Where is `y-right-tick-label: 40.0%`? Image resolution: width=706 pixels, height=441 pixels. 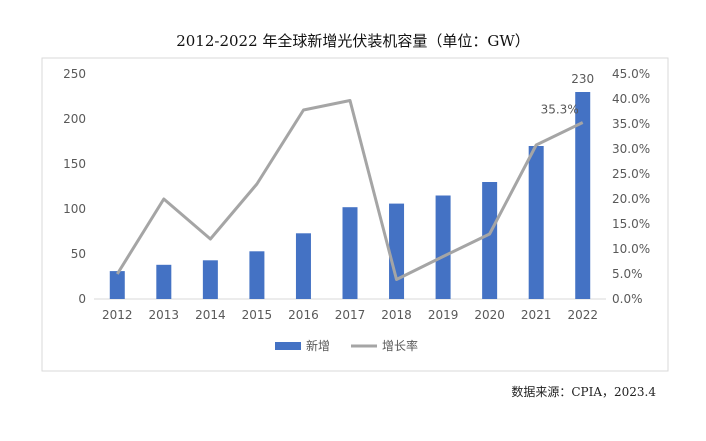
y-right-tick-label: 40.0% is located at coordinates (631, 99).